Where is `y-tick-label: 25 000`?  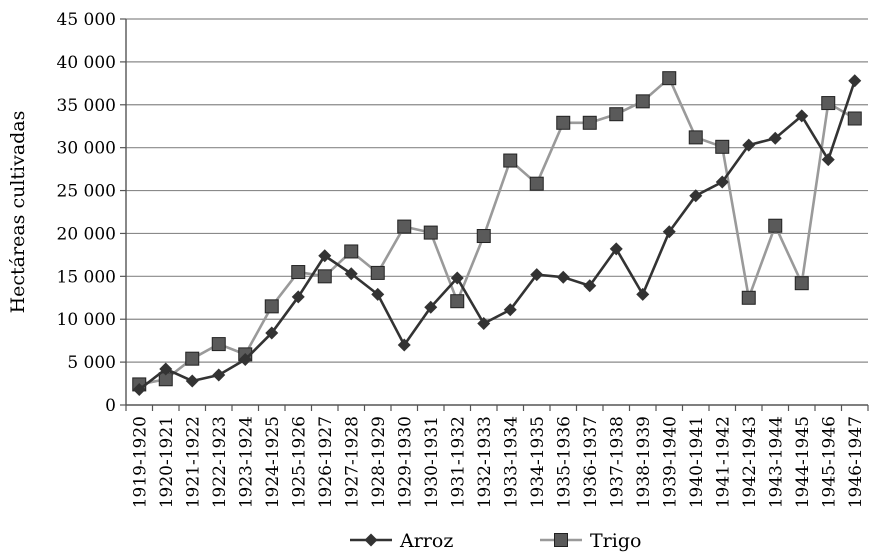 y-tick-label: 25 000 is located at coordinates (86, 192).